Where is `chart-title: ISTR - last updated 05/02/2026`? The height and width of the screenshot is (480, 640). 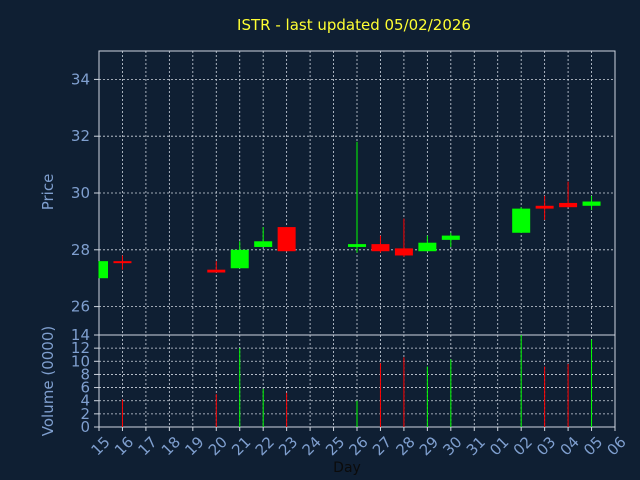
chart-title: ISTR - last updated 05/02/2026 is located at coordinates (354, 25).